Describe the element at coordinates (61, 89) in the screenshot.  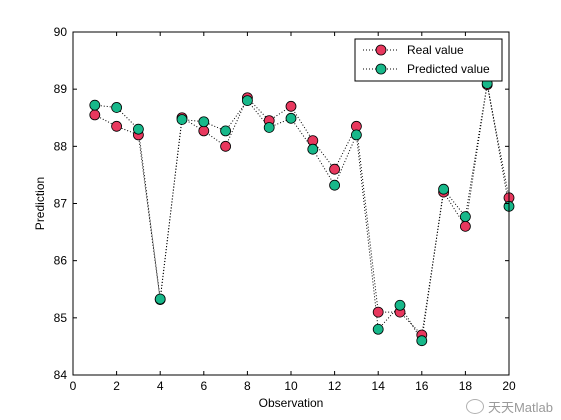
I see `y-tick-label-5: 89` at that location.